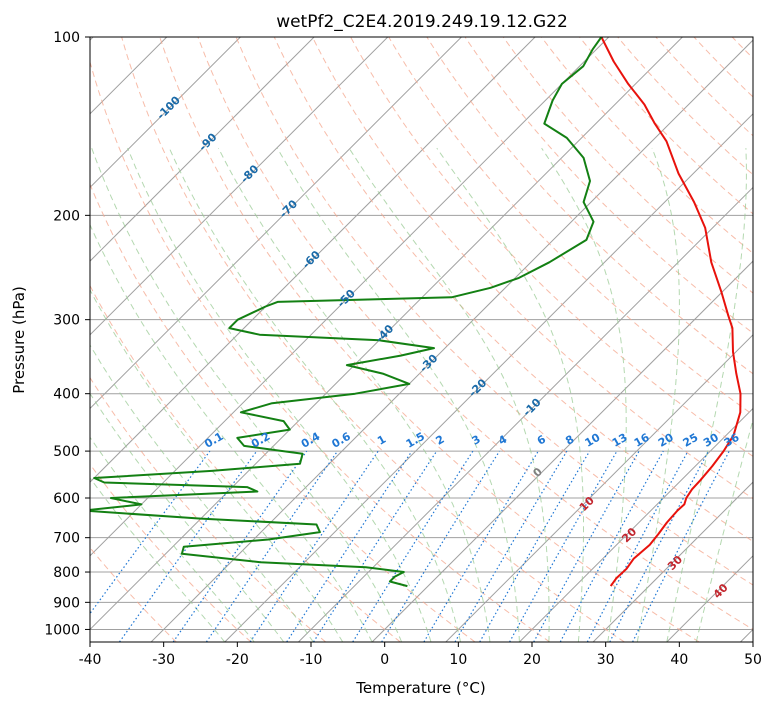 This screenshot has height=708, width=775. What do you see at coordinates (66, 499) in the screenshot?
I see `y-tick-label: 600` at bounding box center [66, 499].